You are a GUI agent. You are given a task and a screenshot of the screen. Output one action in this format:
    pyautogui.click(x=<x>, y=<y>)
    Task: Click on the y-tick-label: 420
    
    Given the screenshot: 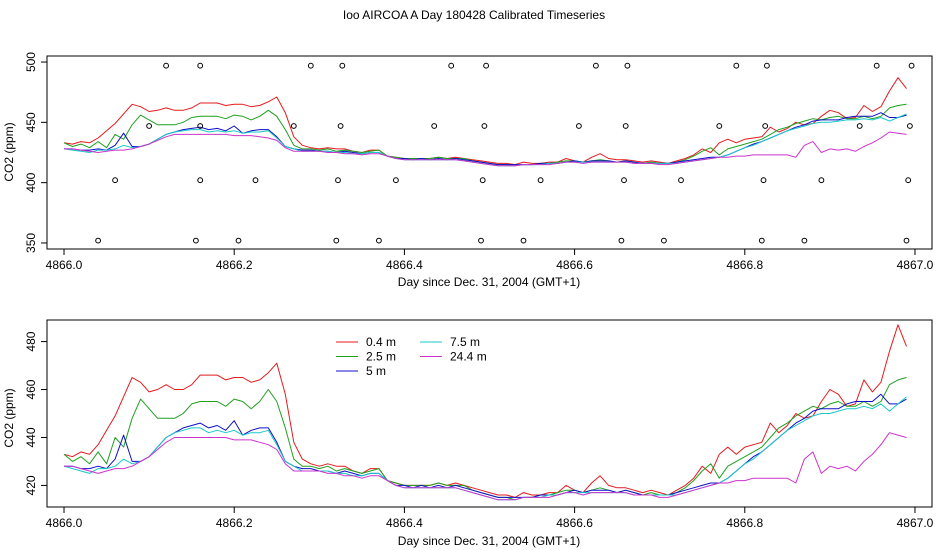 What is the action you would take?
    pyautogui.click(x=31, y=485)
    